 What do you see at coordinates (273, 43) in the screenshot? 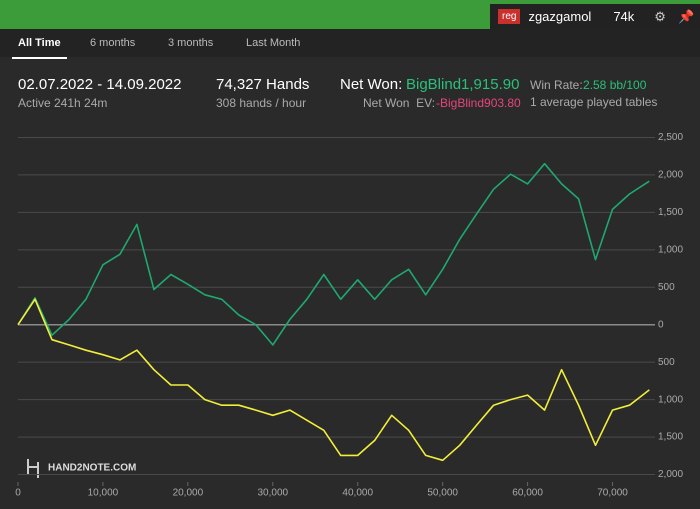
I see `tab: Last Month` at bounding box center [273, 43].